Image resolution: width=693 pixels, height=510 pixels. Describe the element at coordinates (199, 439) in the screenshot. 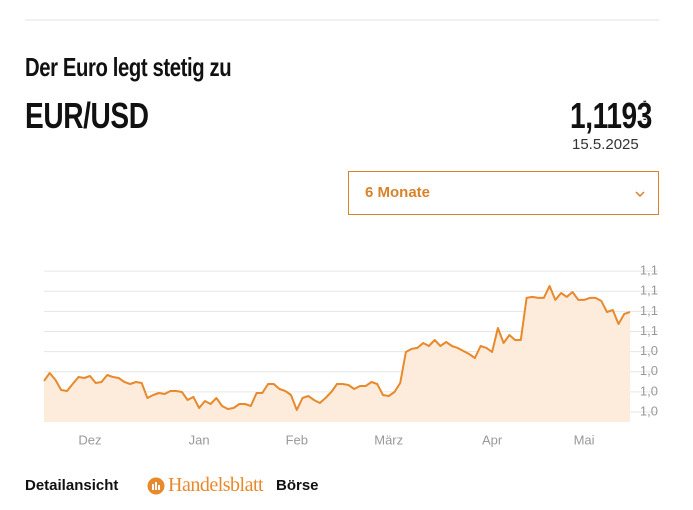

I see `x-tick-label: Jan` at that location.